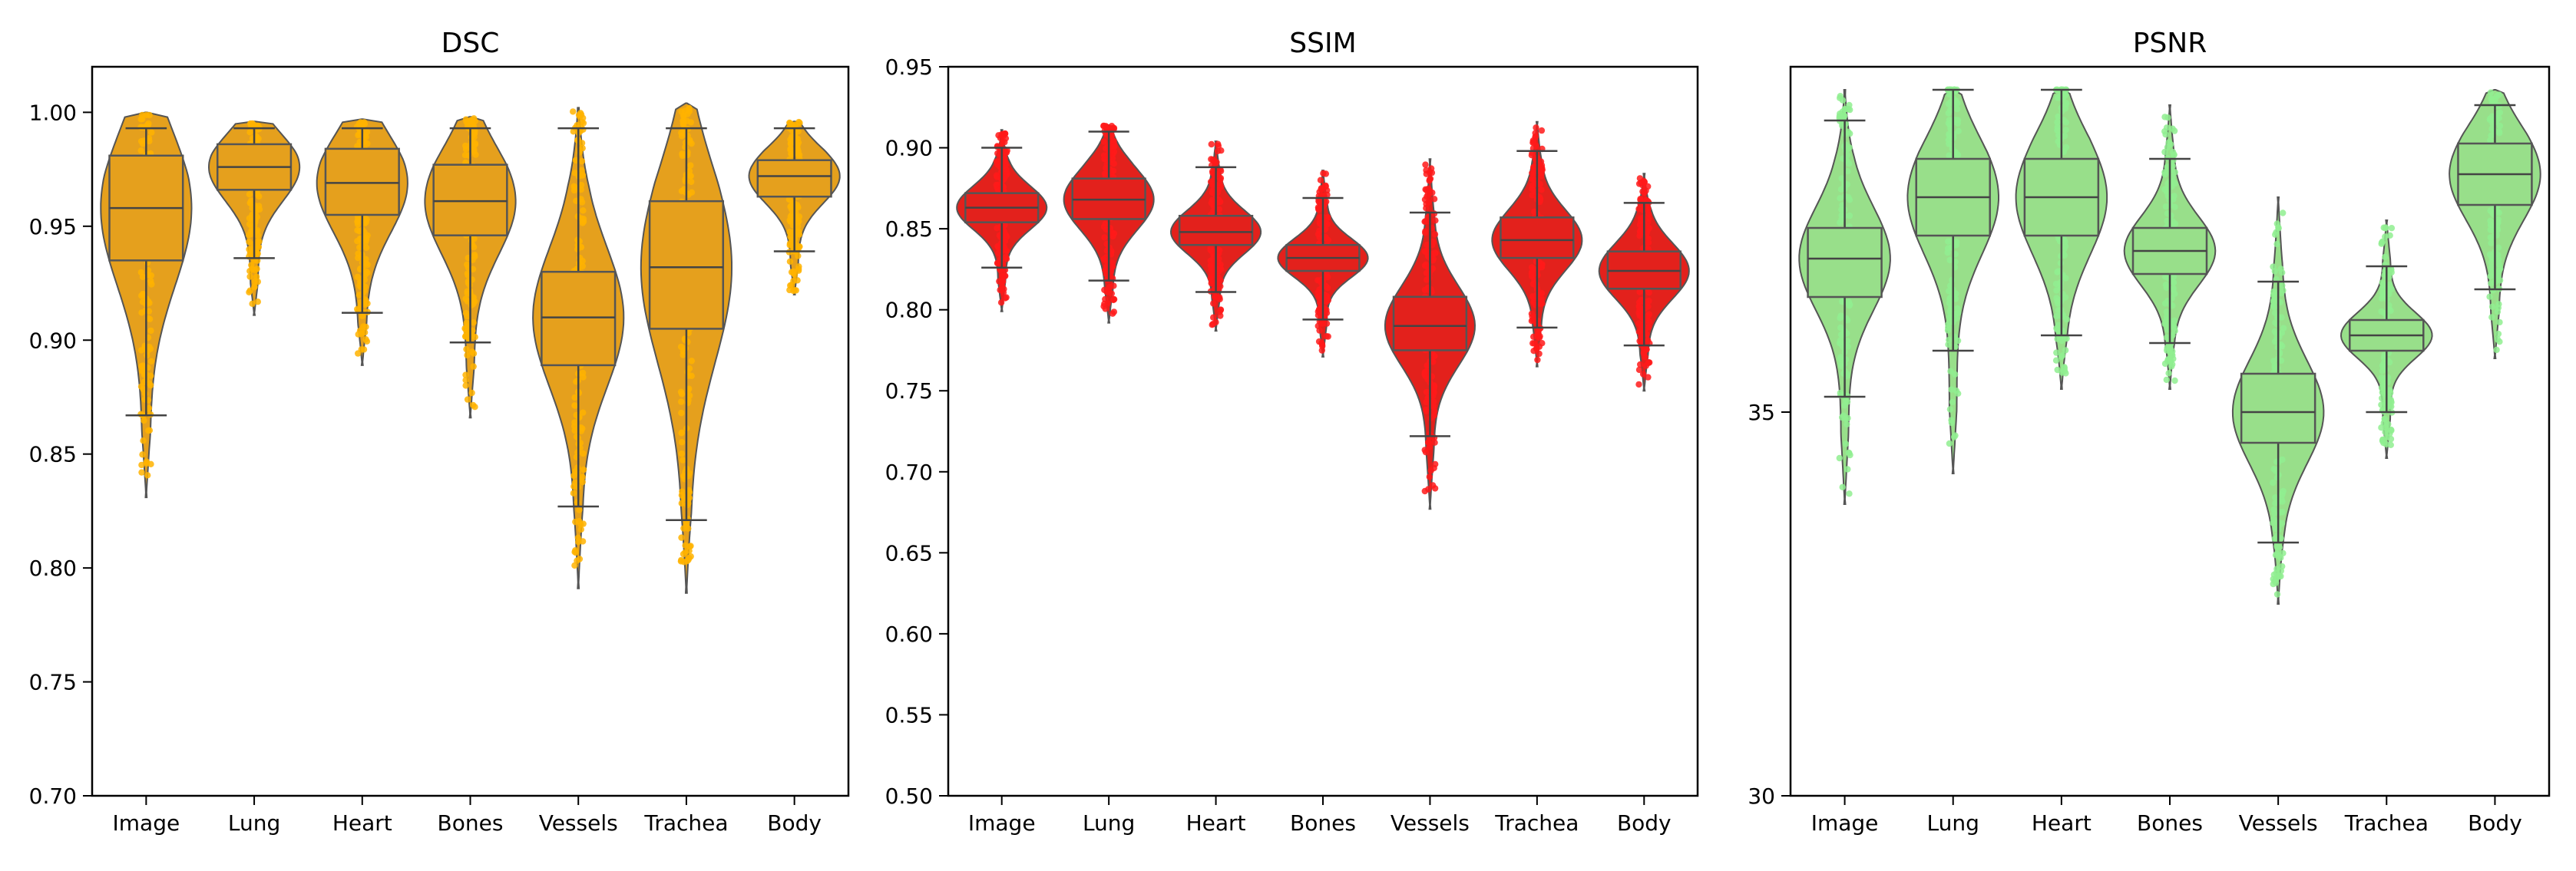 The width and height of the screenshot is (2576, 871). I want to click on psnr-title: PSNR, so click(2170, 43).